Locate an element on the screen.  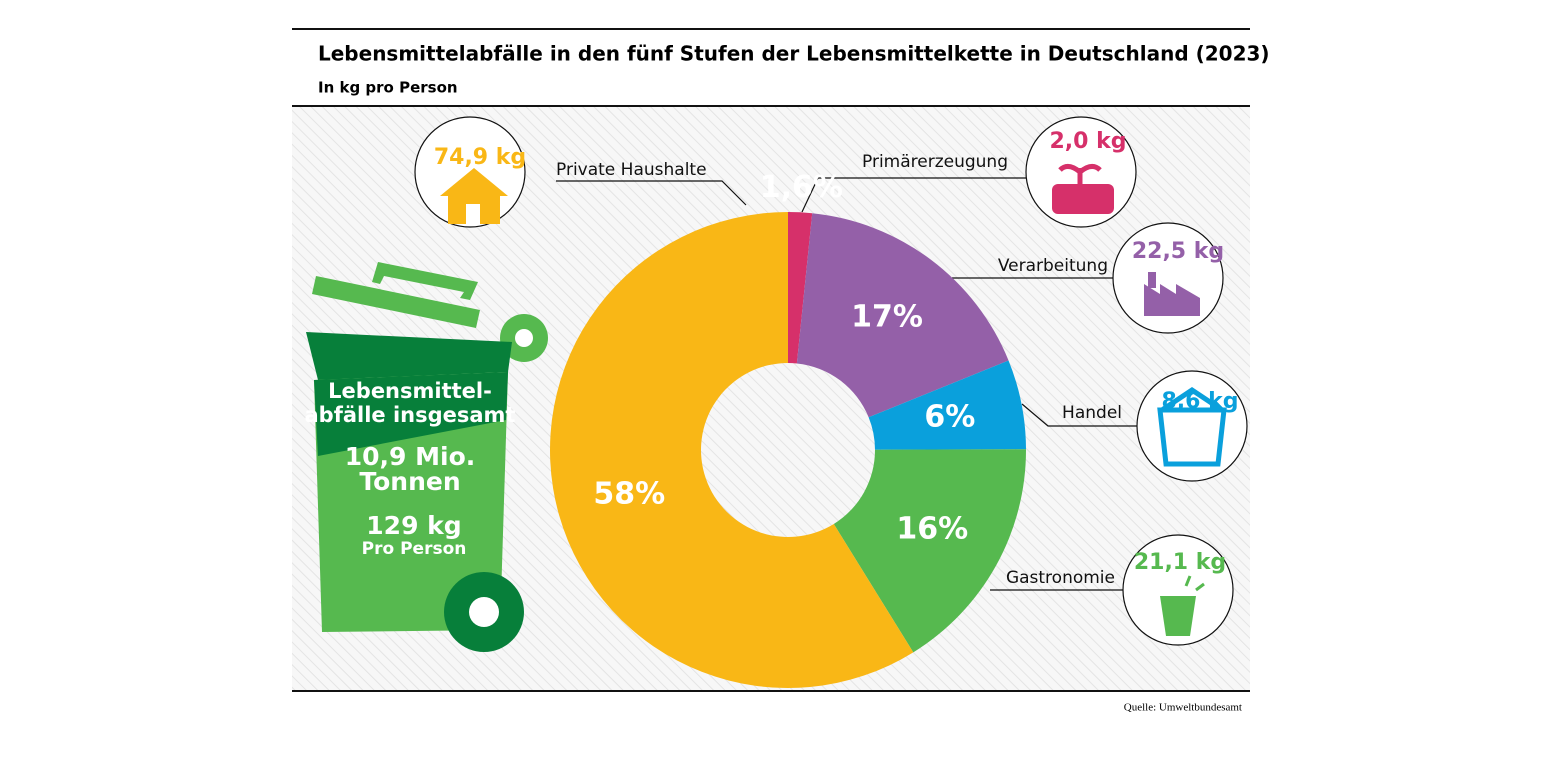
chart-subtitle: In kg pro Person is located at coordinates (388, 88).